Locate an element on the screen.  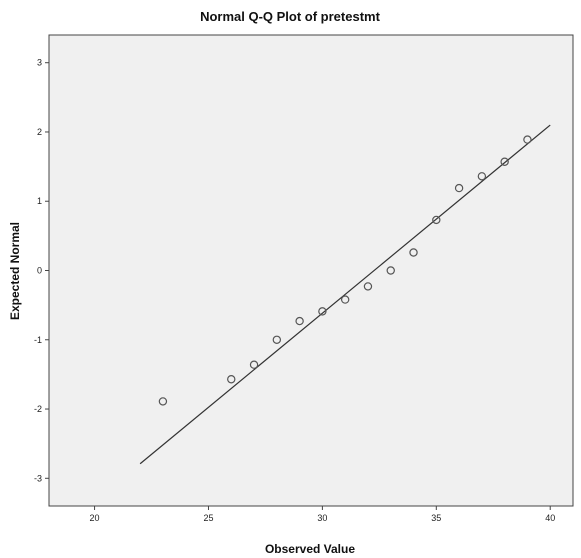
x-axis-label: Observed Value is located at coordinates (310, 549).